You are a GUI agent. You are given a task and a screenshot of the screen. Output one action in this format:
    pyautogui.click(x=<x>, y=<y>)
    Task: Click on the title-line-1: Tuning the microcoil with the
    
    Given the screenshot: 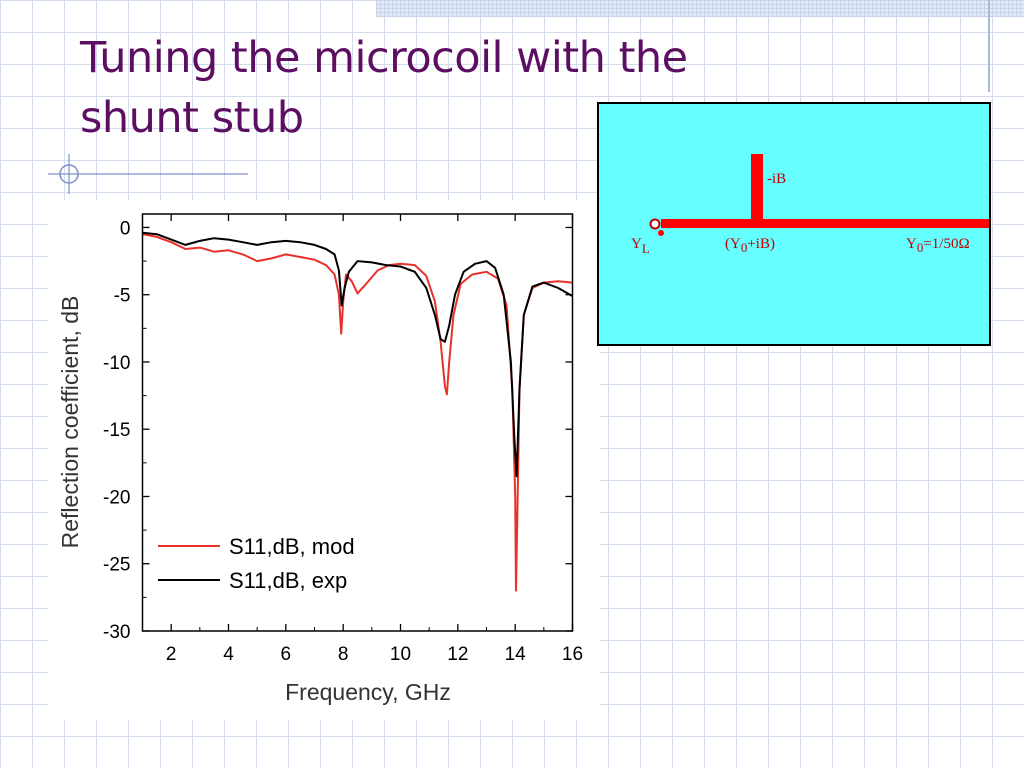 What is the action you would take?
    pyautogui.click(x=384, y=58)
    